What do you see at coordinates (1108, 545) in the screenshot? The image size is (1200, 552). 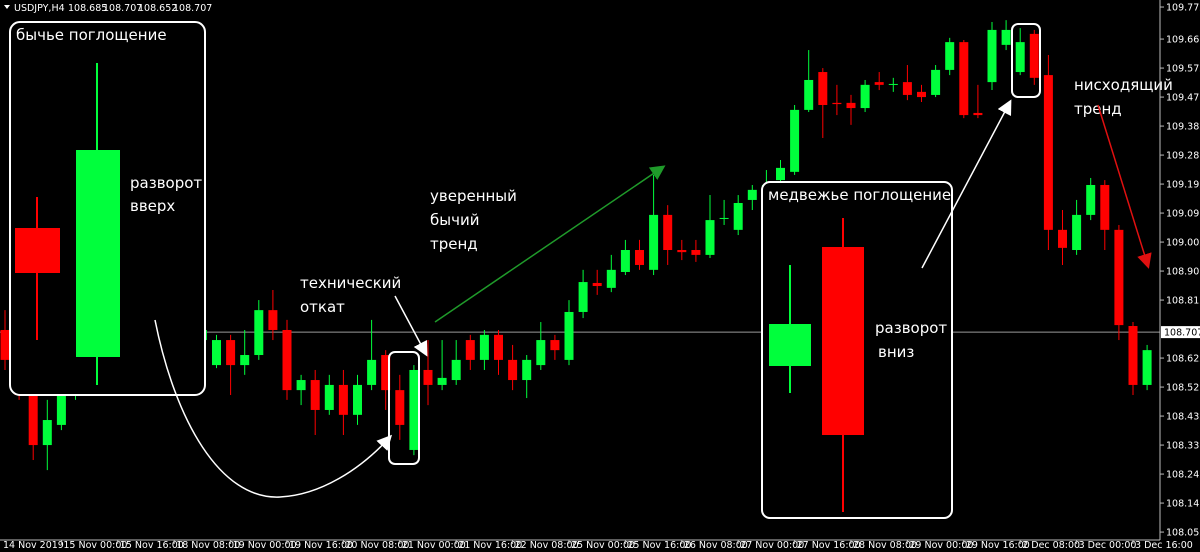 I see `x-tick-label: 3 Dec 00:00` at bounding box center [1108, 545].